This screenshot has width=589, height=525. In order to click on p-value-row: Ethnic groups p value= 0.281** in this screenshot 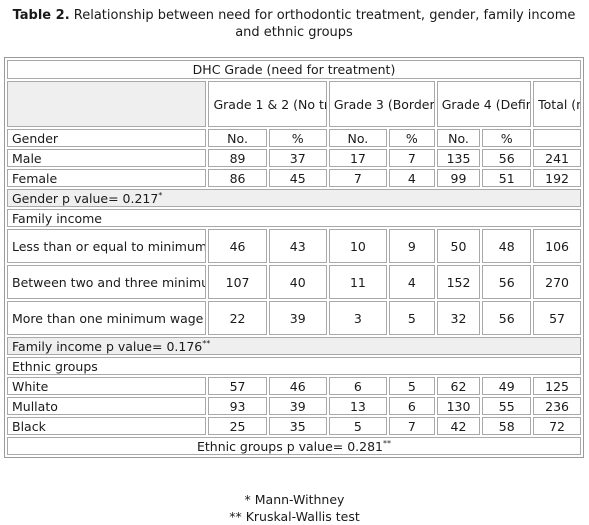, I will do `click(294, 446)`.